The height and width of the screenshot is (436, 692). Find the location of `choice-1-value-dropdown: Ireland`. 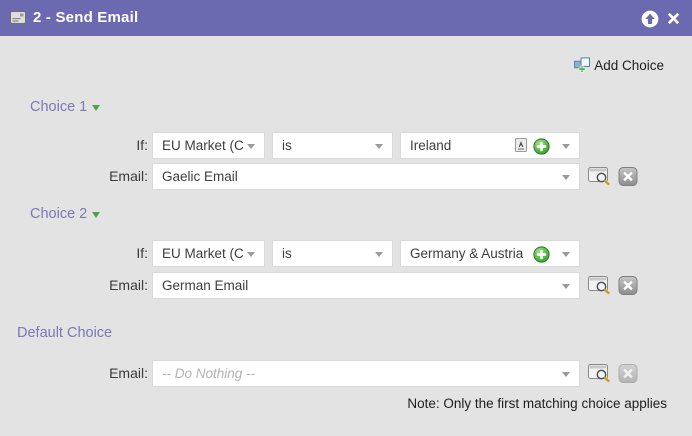

choice-1-value-dropdown: Ireland is located at coordinates (490, 145).